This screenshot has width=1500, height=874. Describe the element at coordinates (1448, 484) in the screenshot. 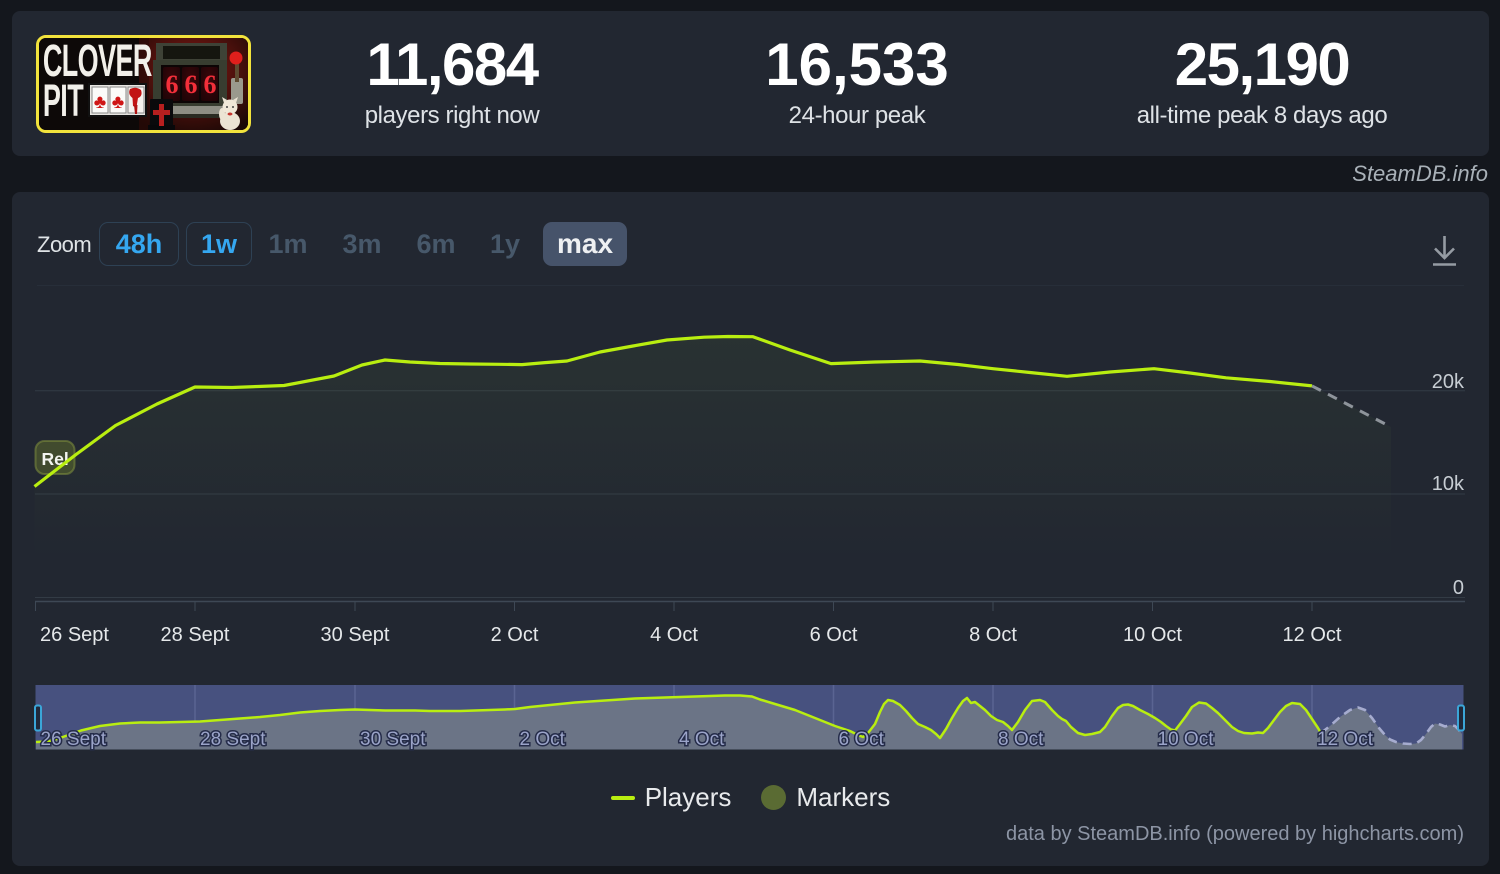

I see `svg-text: 10k` at that location.